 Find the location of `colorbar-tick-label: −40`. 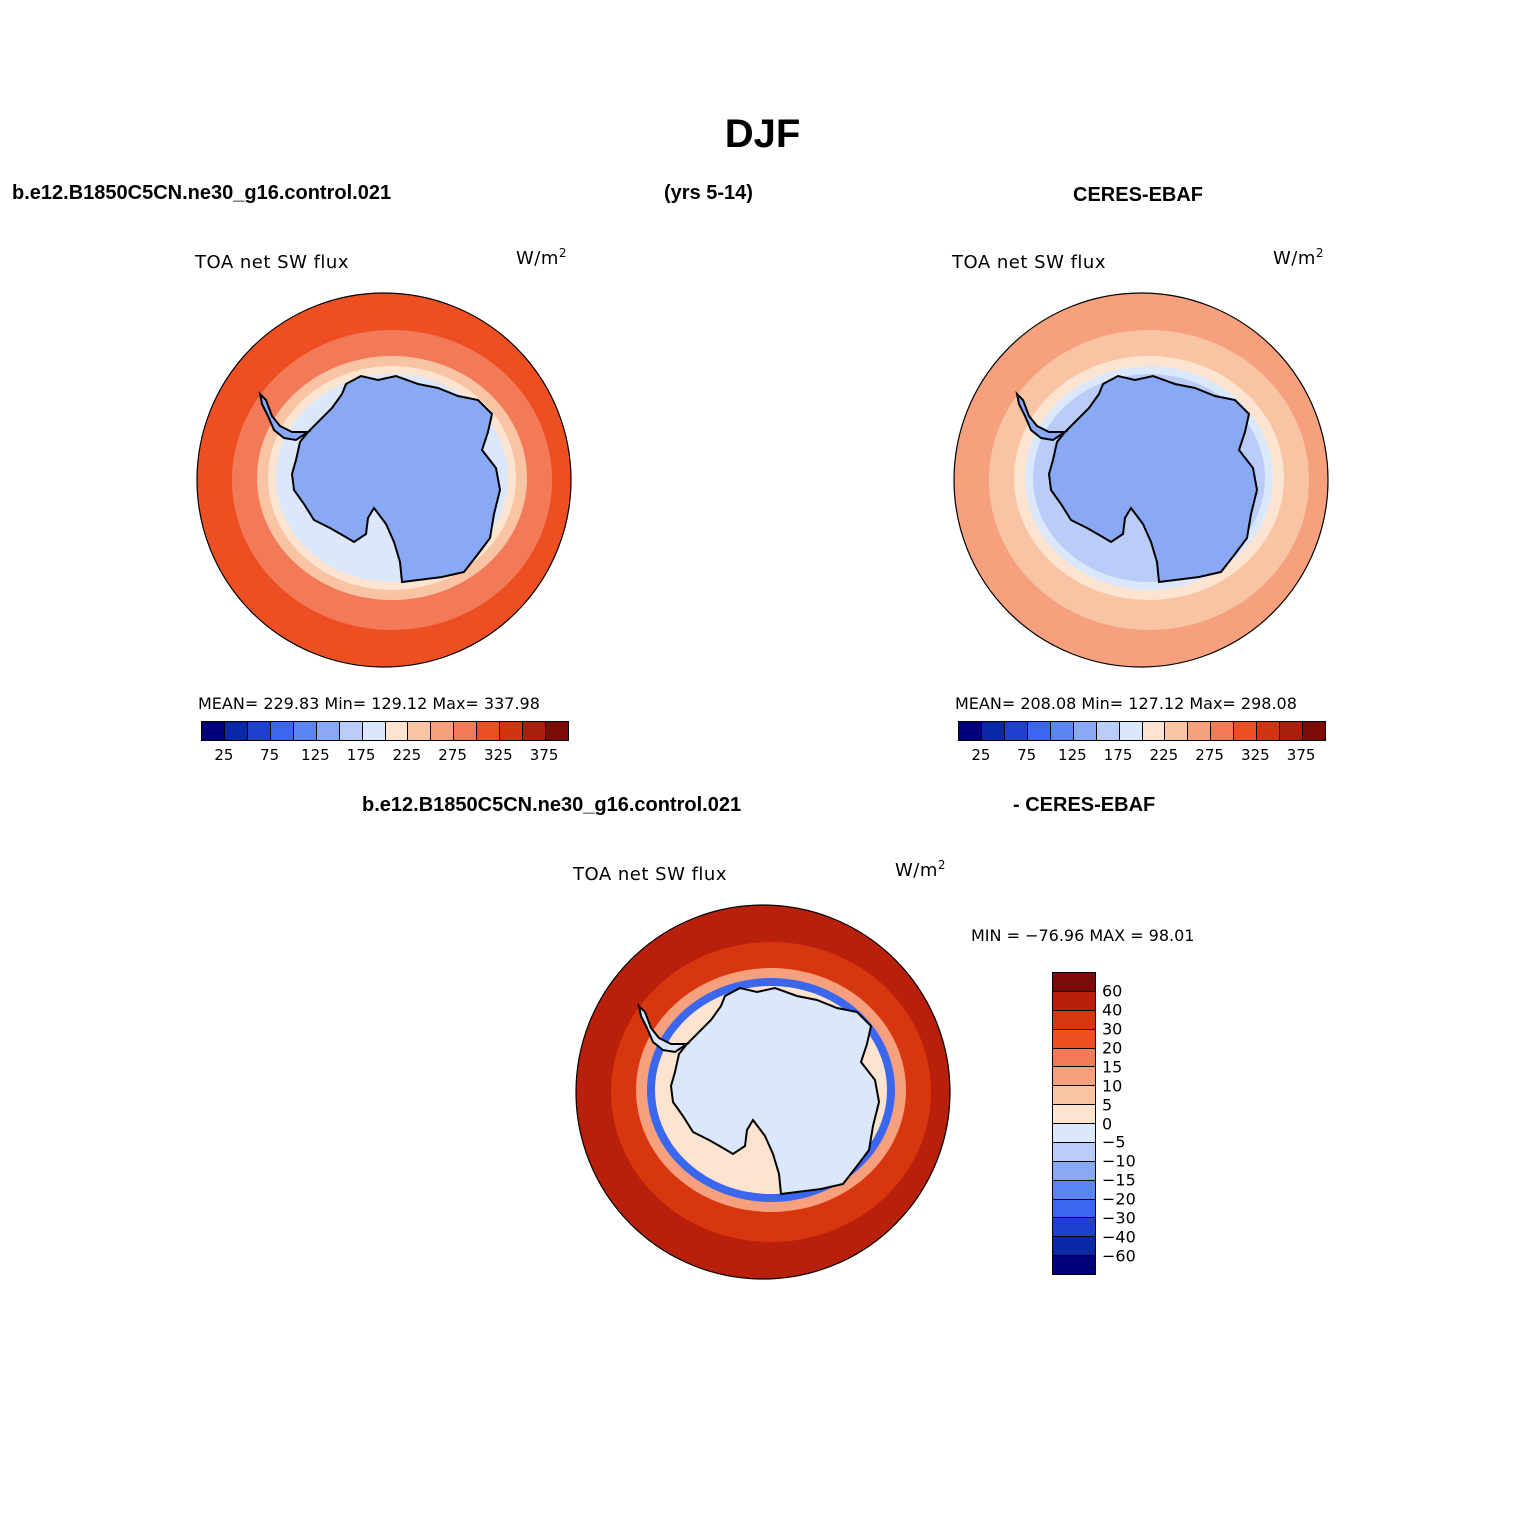

colorbar-tick-label: −40 is located at coordinates (1119, 1237).